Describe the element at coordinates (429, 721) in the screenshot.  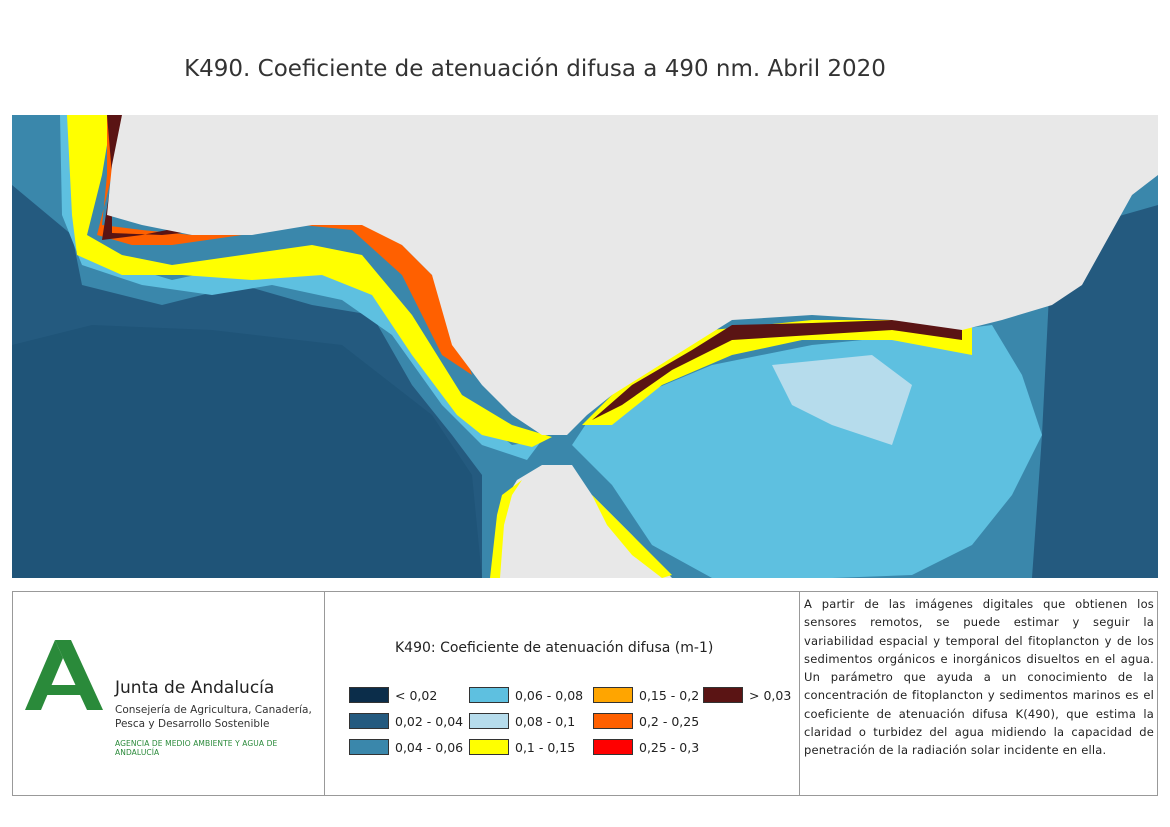
I see `legend-label: 0,02 - 0,04` at that location.